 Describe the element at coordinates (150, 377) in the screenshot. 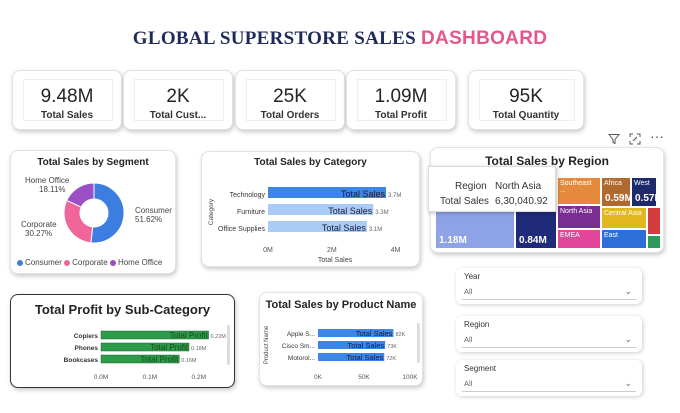

I see `axis-tick-label: 0.1M` at that location.